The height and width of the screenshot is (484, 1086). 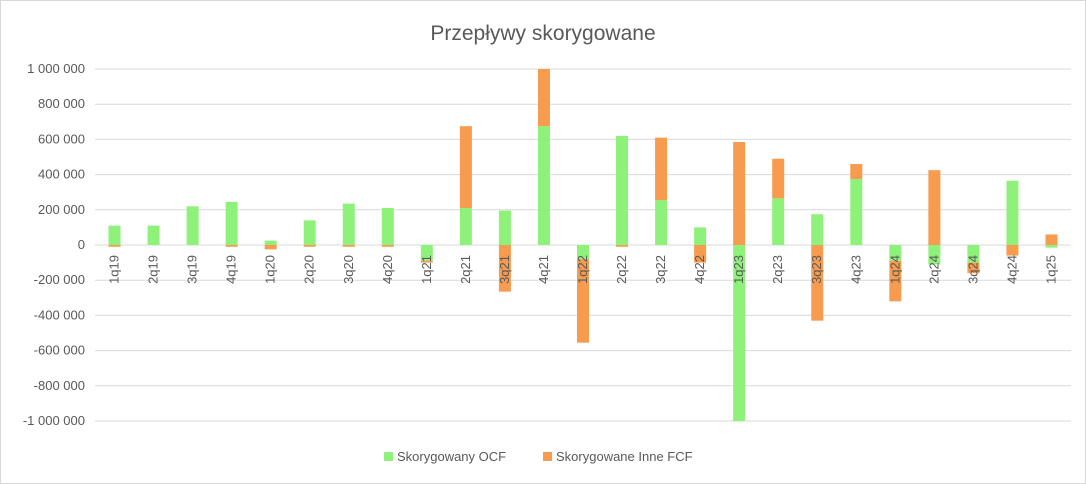 What do you see at coordinates (388, 456) in the screenshot?
I see `legend-swatch-ocf` at bounding box center [388, 456].